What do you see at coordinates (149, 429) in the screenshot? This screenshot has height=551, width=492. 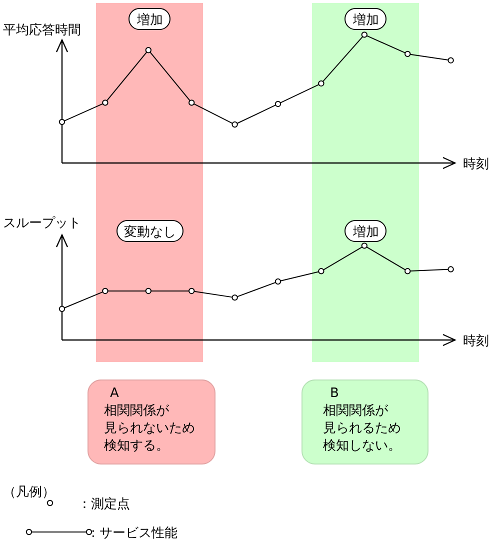 I see `text: 相関関係が見られないため検知する。` at bounding box center [149, 429].